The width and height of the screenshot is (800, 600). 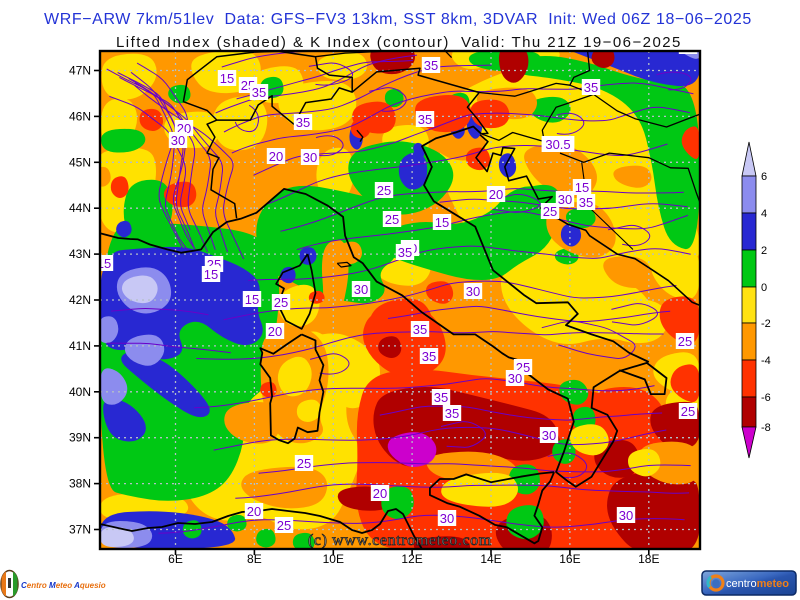 What do you see at coordinates (333, 559) in the screenshot?
I see `svg-text: 10E` at bounding box center [333, 559].